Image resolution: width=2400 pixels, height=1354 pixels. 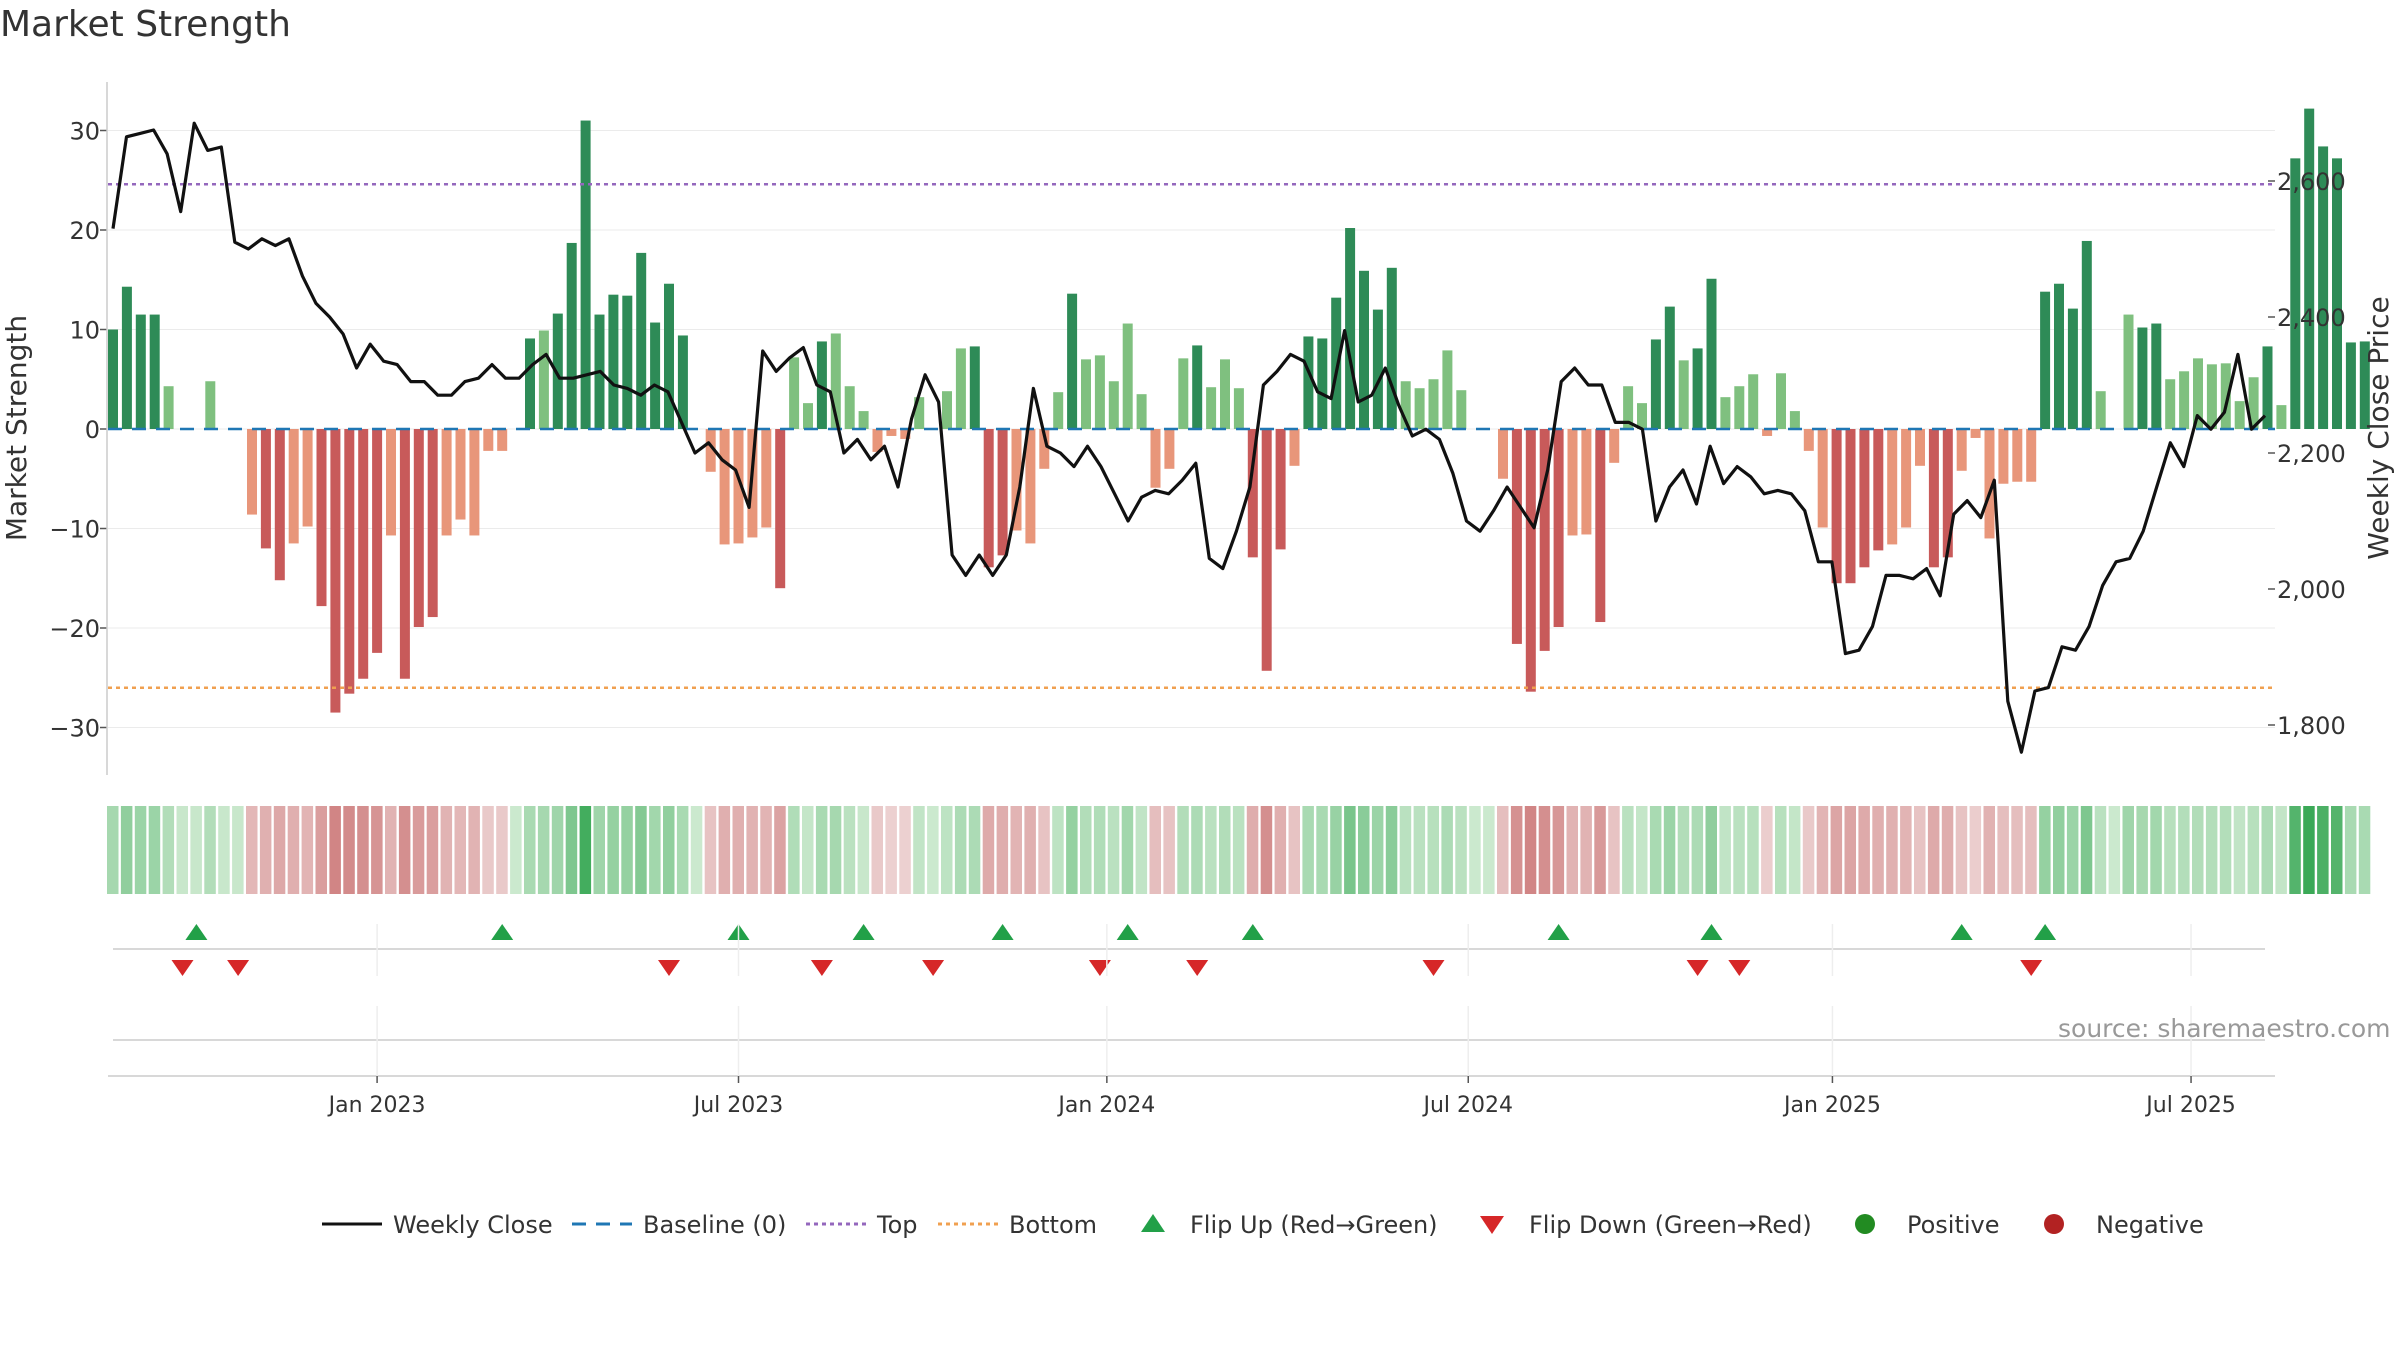 I want to click on legend-label: Baseline (0), so click(x=714, y=1225).